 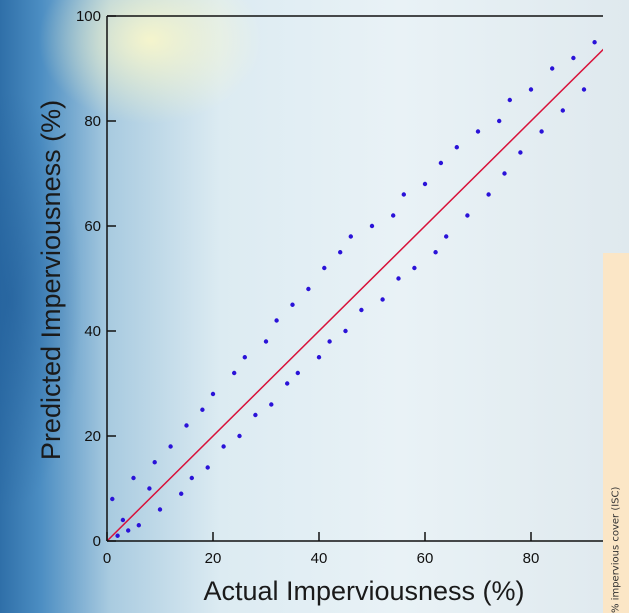 I want to click on y-axis-ticks: 0 20 40 60 80 100, so click(x=96, y=279).